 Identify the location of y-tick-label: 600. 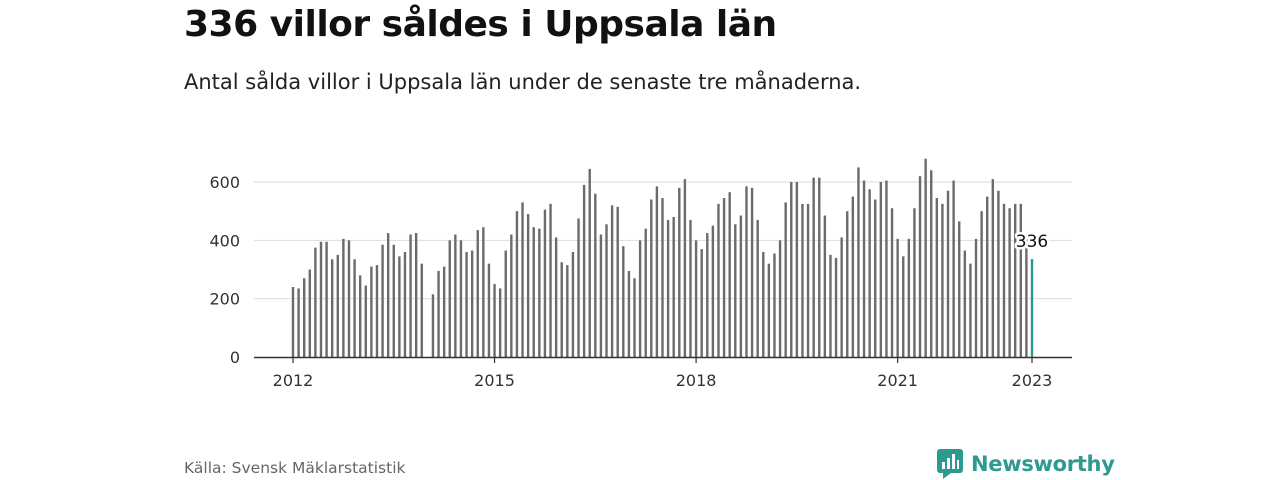
(224, 182).